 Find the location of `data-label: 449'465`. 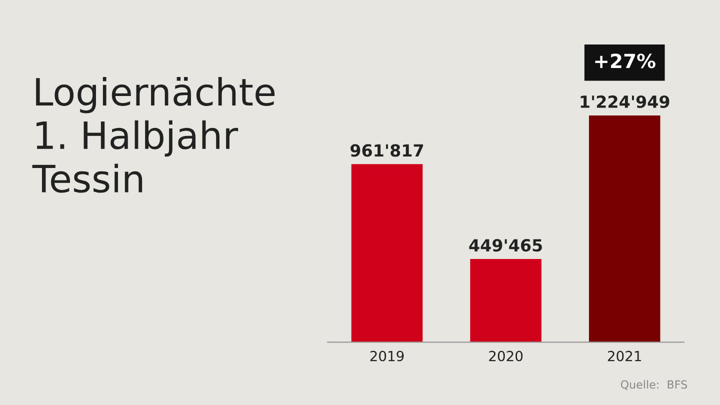

data-label: 449'465 is located at coordinates (505, 245).